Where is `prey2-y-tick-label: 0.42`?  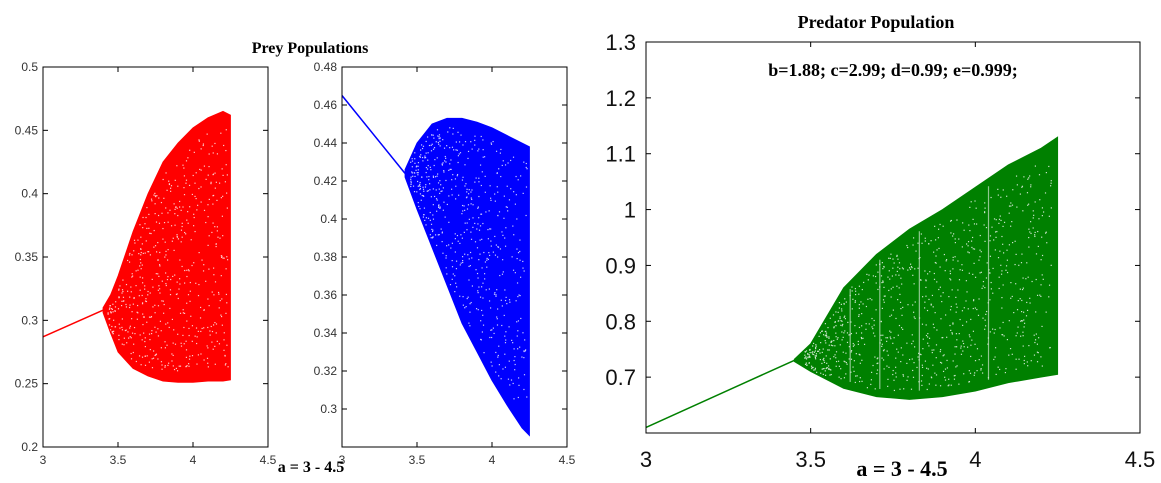
prey2-y-tick-label: 0.42 is located at coordinates (326, 181).